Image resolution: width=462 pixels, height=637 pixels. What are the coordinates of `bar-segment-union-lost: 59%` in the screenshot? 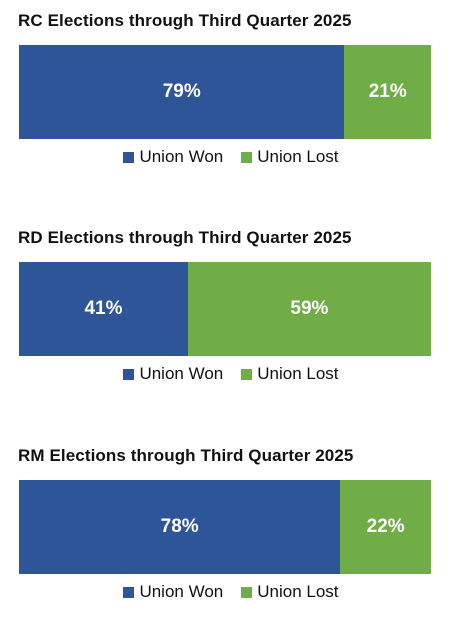 It's located at (309, 309).